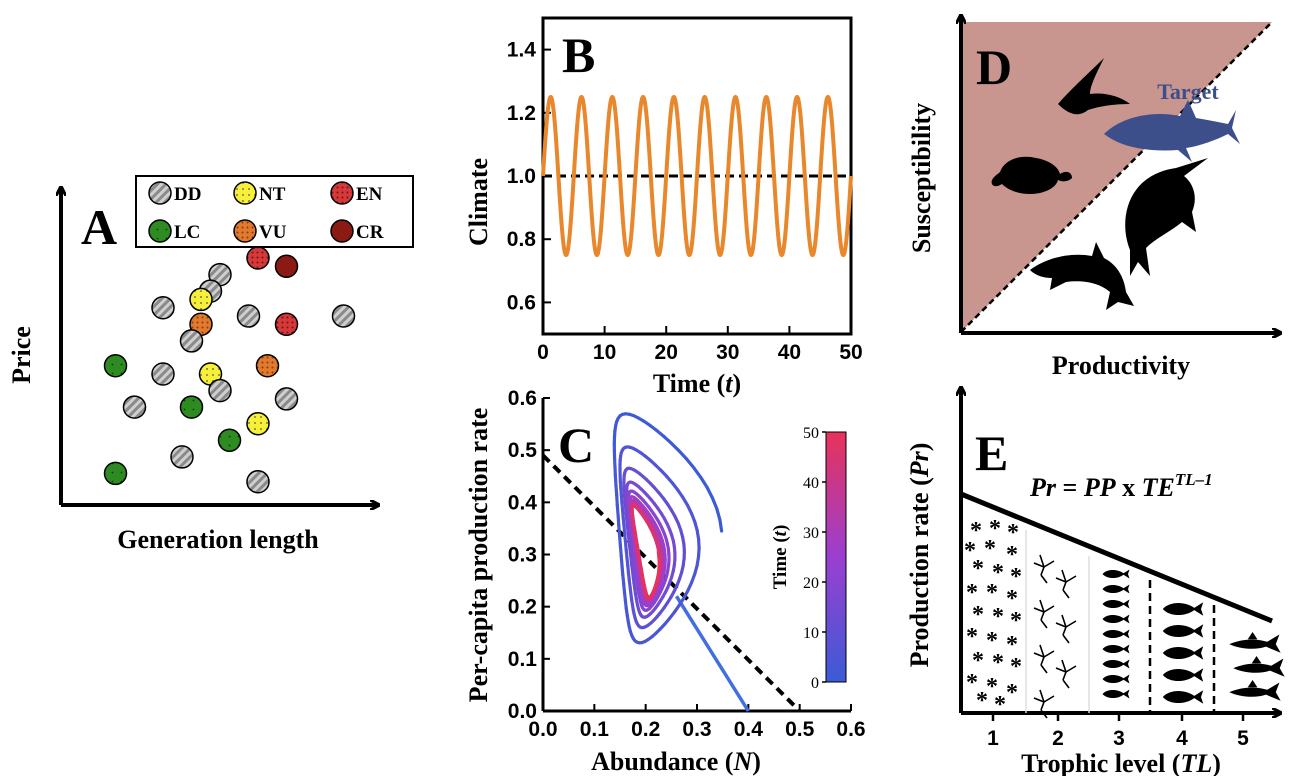 The image size is (1290, 776). I want to click on panel-b-ticks: 0 10 20 30 40 50 0.6 0.8 1.0 1.2 1.4, so click(685, 201).